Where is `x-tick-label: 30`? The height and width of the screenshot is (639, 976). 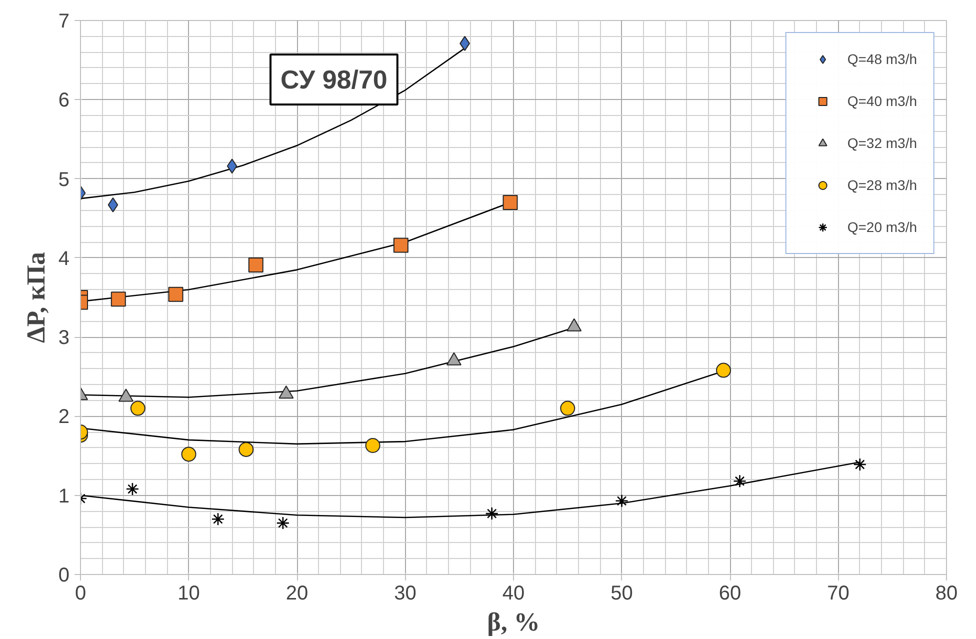 x-tick-label: 30 is located at coordinates (405, 593).